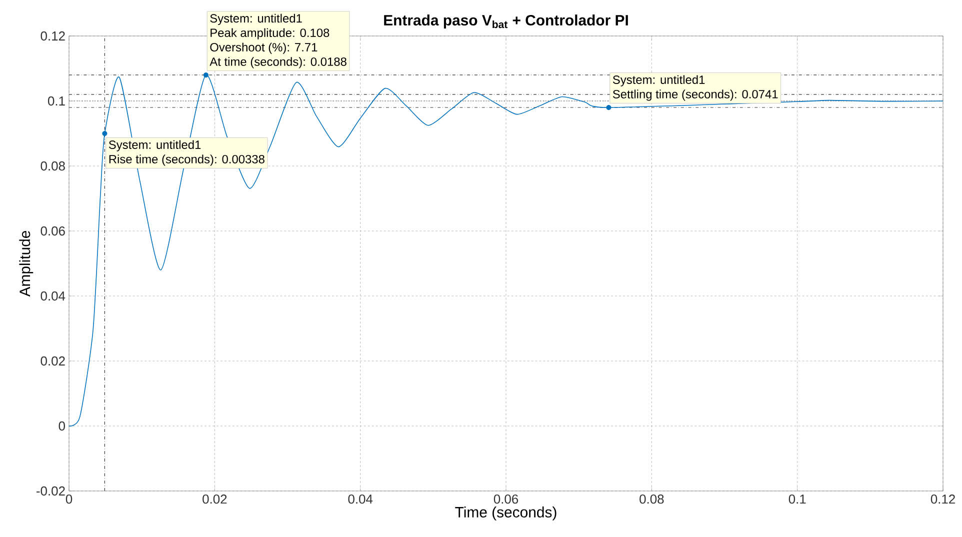 The width and height of the screenshot is (962, 537). What do you see at coordinates (256, 19) in the screenshot?
I see `text: System: untitled1` at bounding box center [256, 19].